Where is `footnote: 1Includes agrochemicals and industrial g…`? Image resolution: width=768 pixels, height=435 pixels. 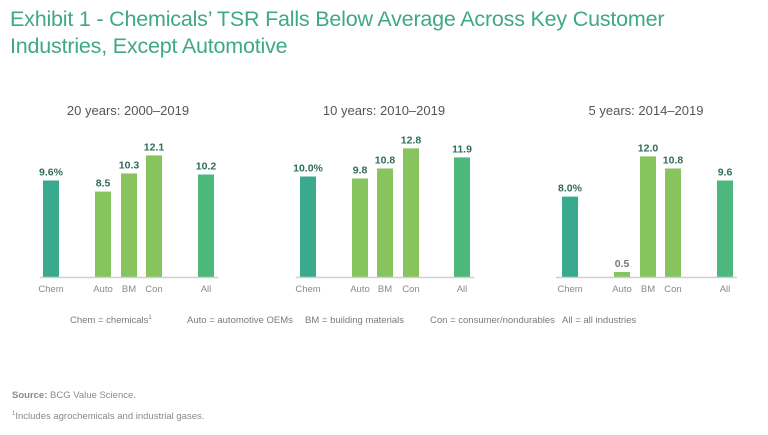 footnote: 1Includes agrochemicals and industrial g… is located at coordinates (108, 416).